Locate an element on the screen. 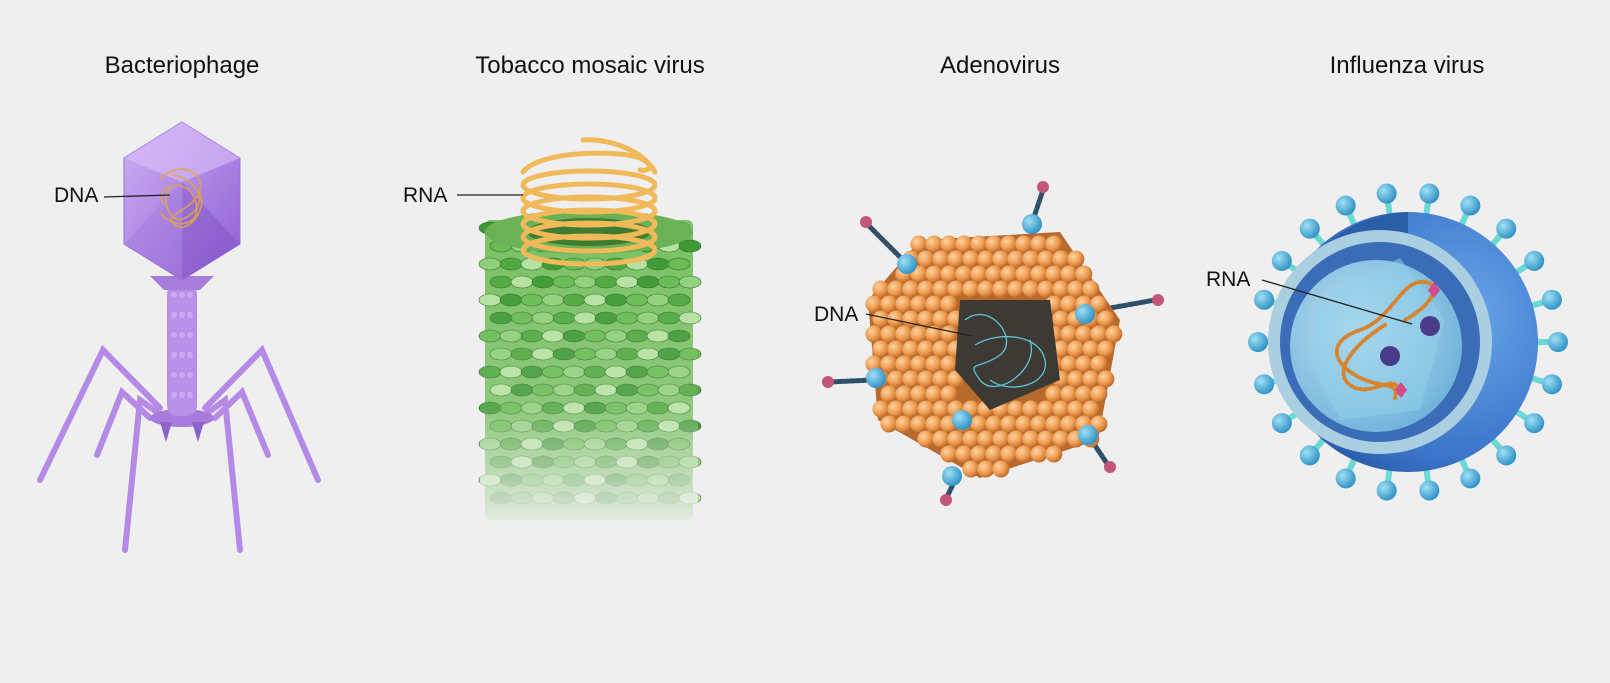 The width and height of the screenshot is (1610, 683). adenovirus-title: Adenovirus is located at coordinates (1000, 65).